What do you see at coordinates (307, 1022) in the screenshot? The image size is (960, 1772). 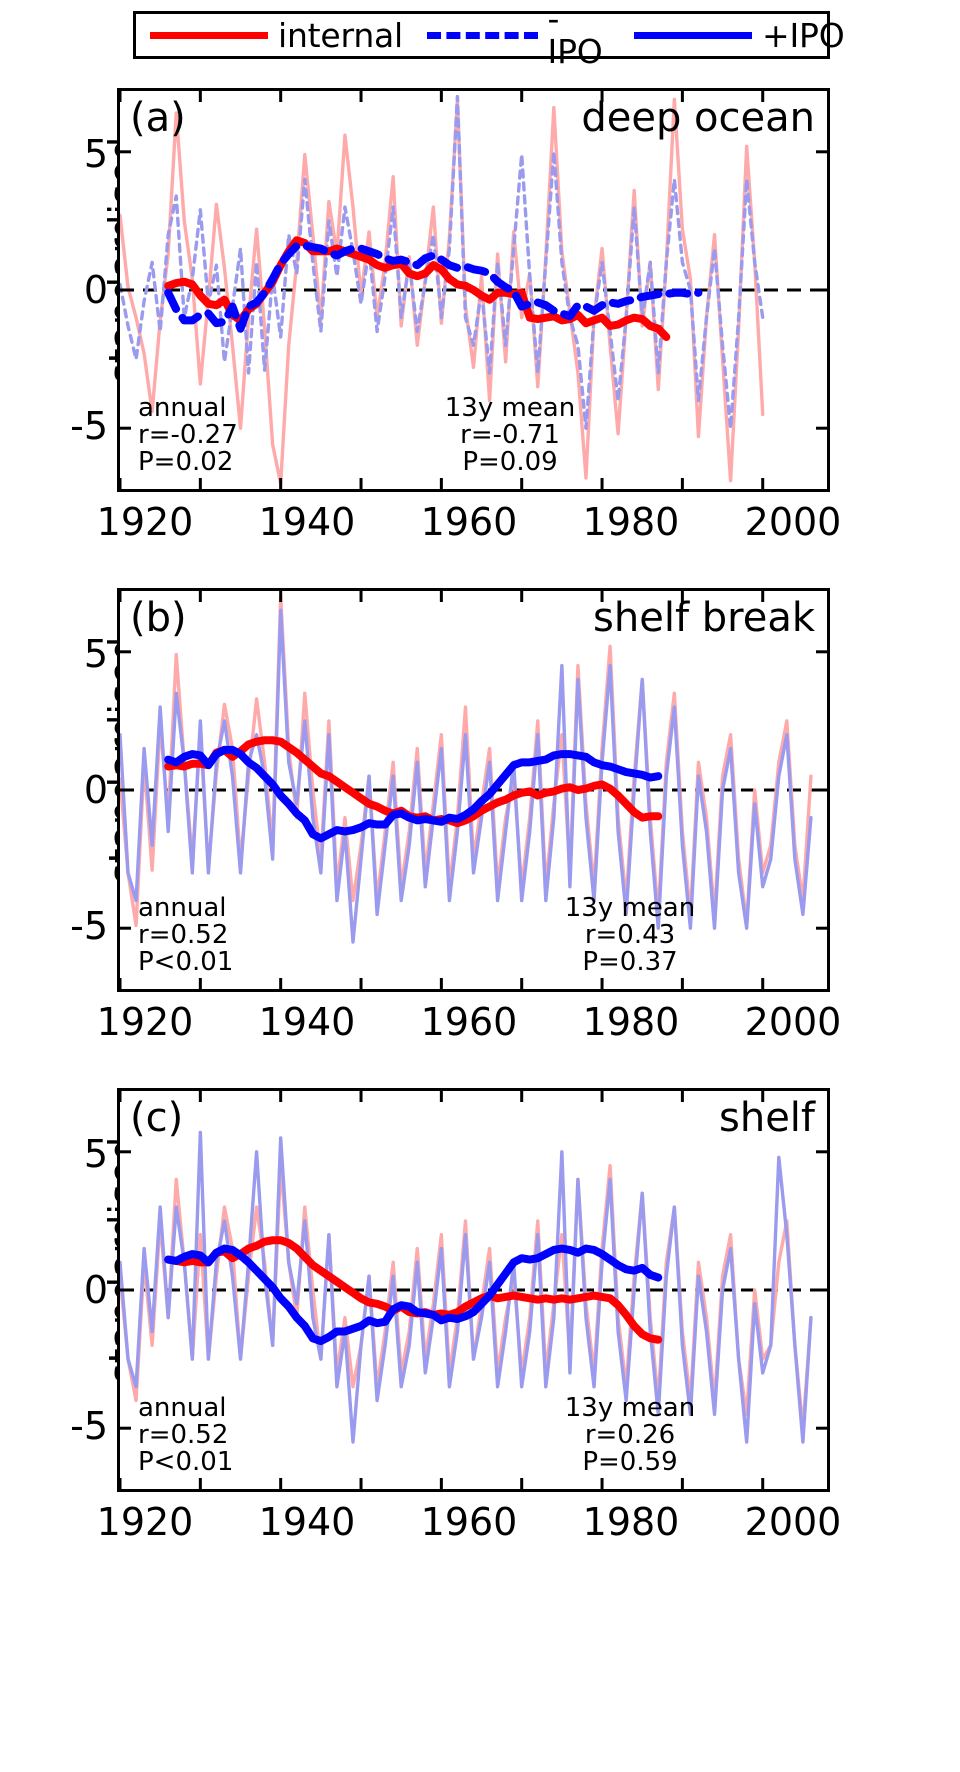 I see `x-tick-1940-b: 1940` at bounding box center [307, 1022].